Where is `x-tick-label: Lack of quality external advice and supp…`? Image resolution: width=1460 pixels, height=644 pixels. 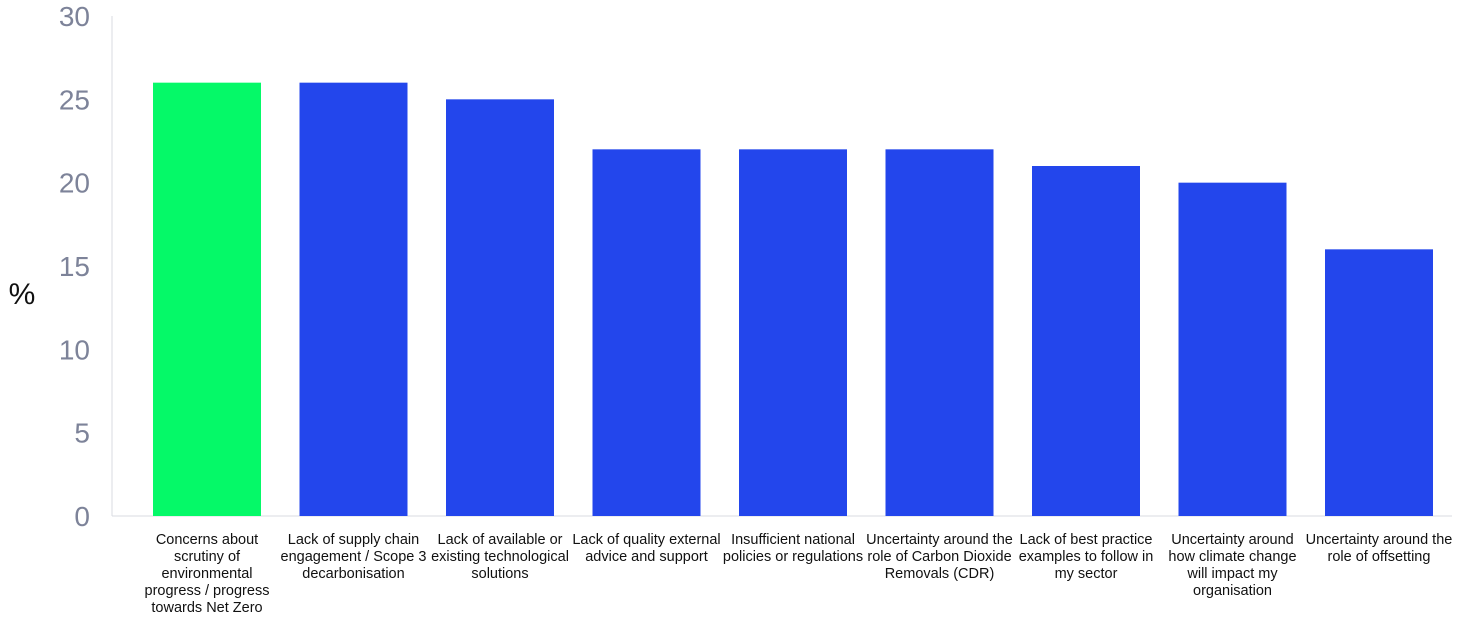
x-tick-label: Lack of quality external advice and supp… is located at coordinates (646, 548).